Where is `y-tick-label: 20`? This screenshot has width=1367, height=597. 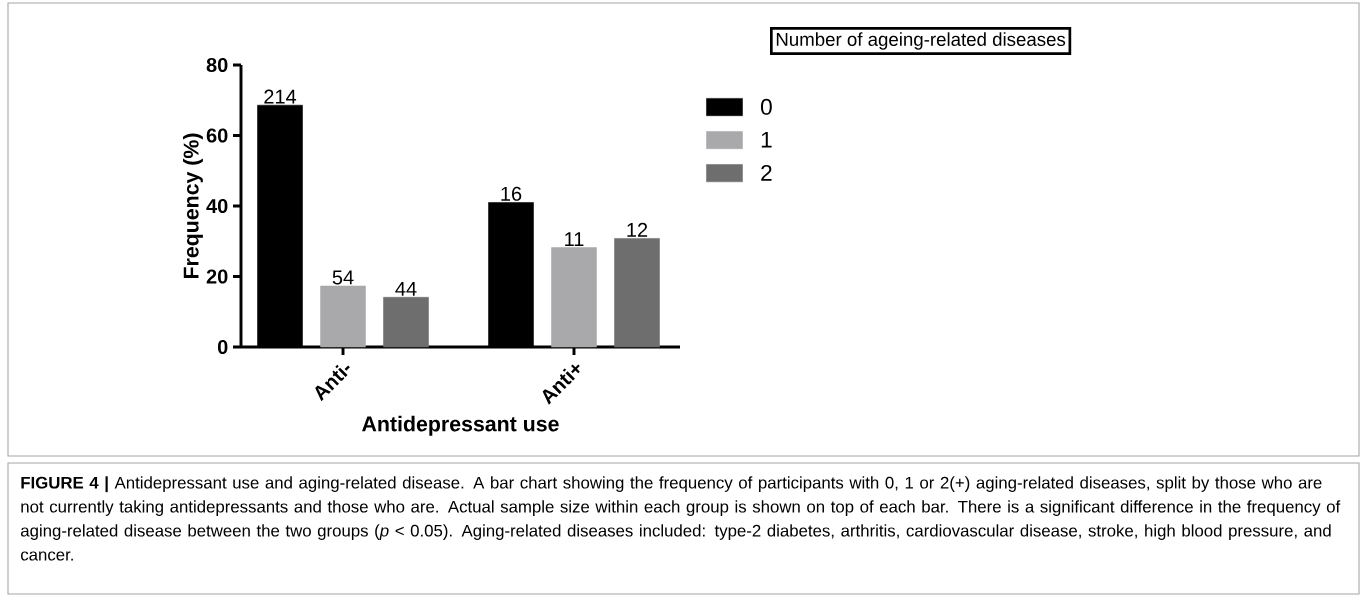
y-tick-label: 20 is located at coordinates (217, 276).